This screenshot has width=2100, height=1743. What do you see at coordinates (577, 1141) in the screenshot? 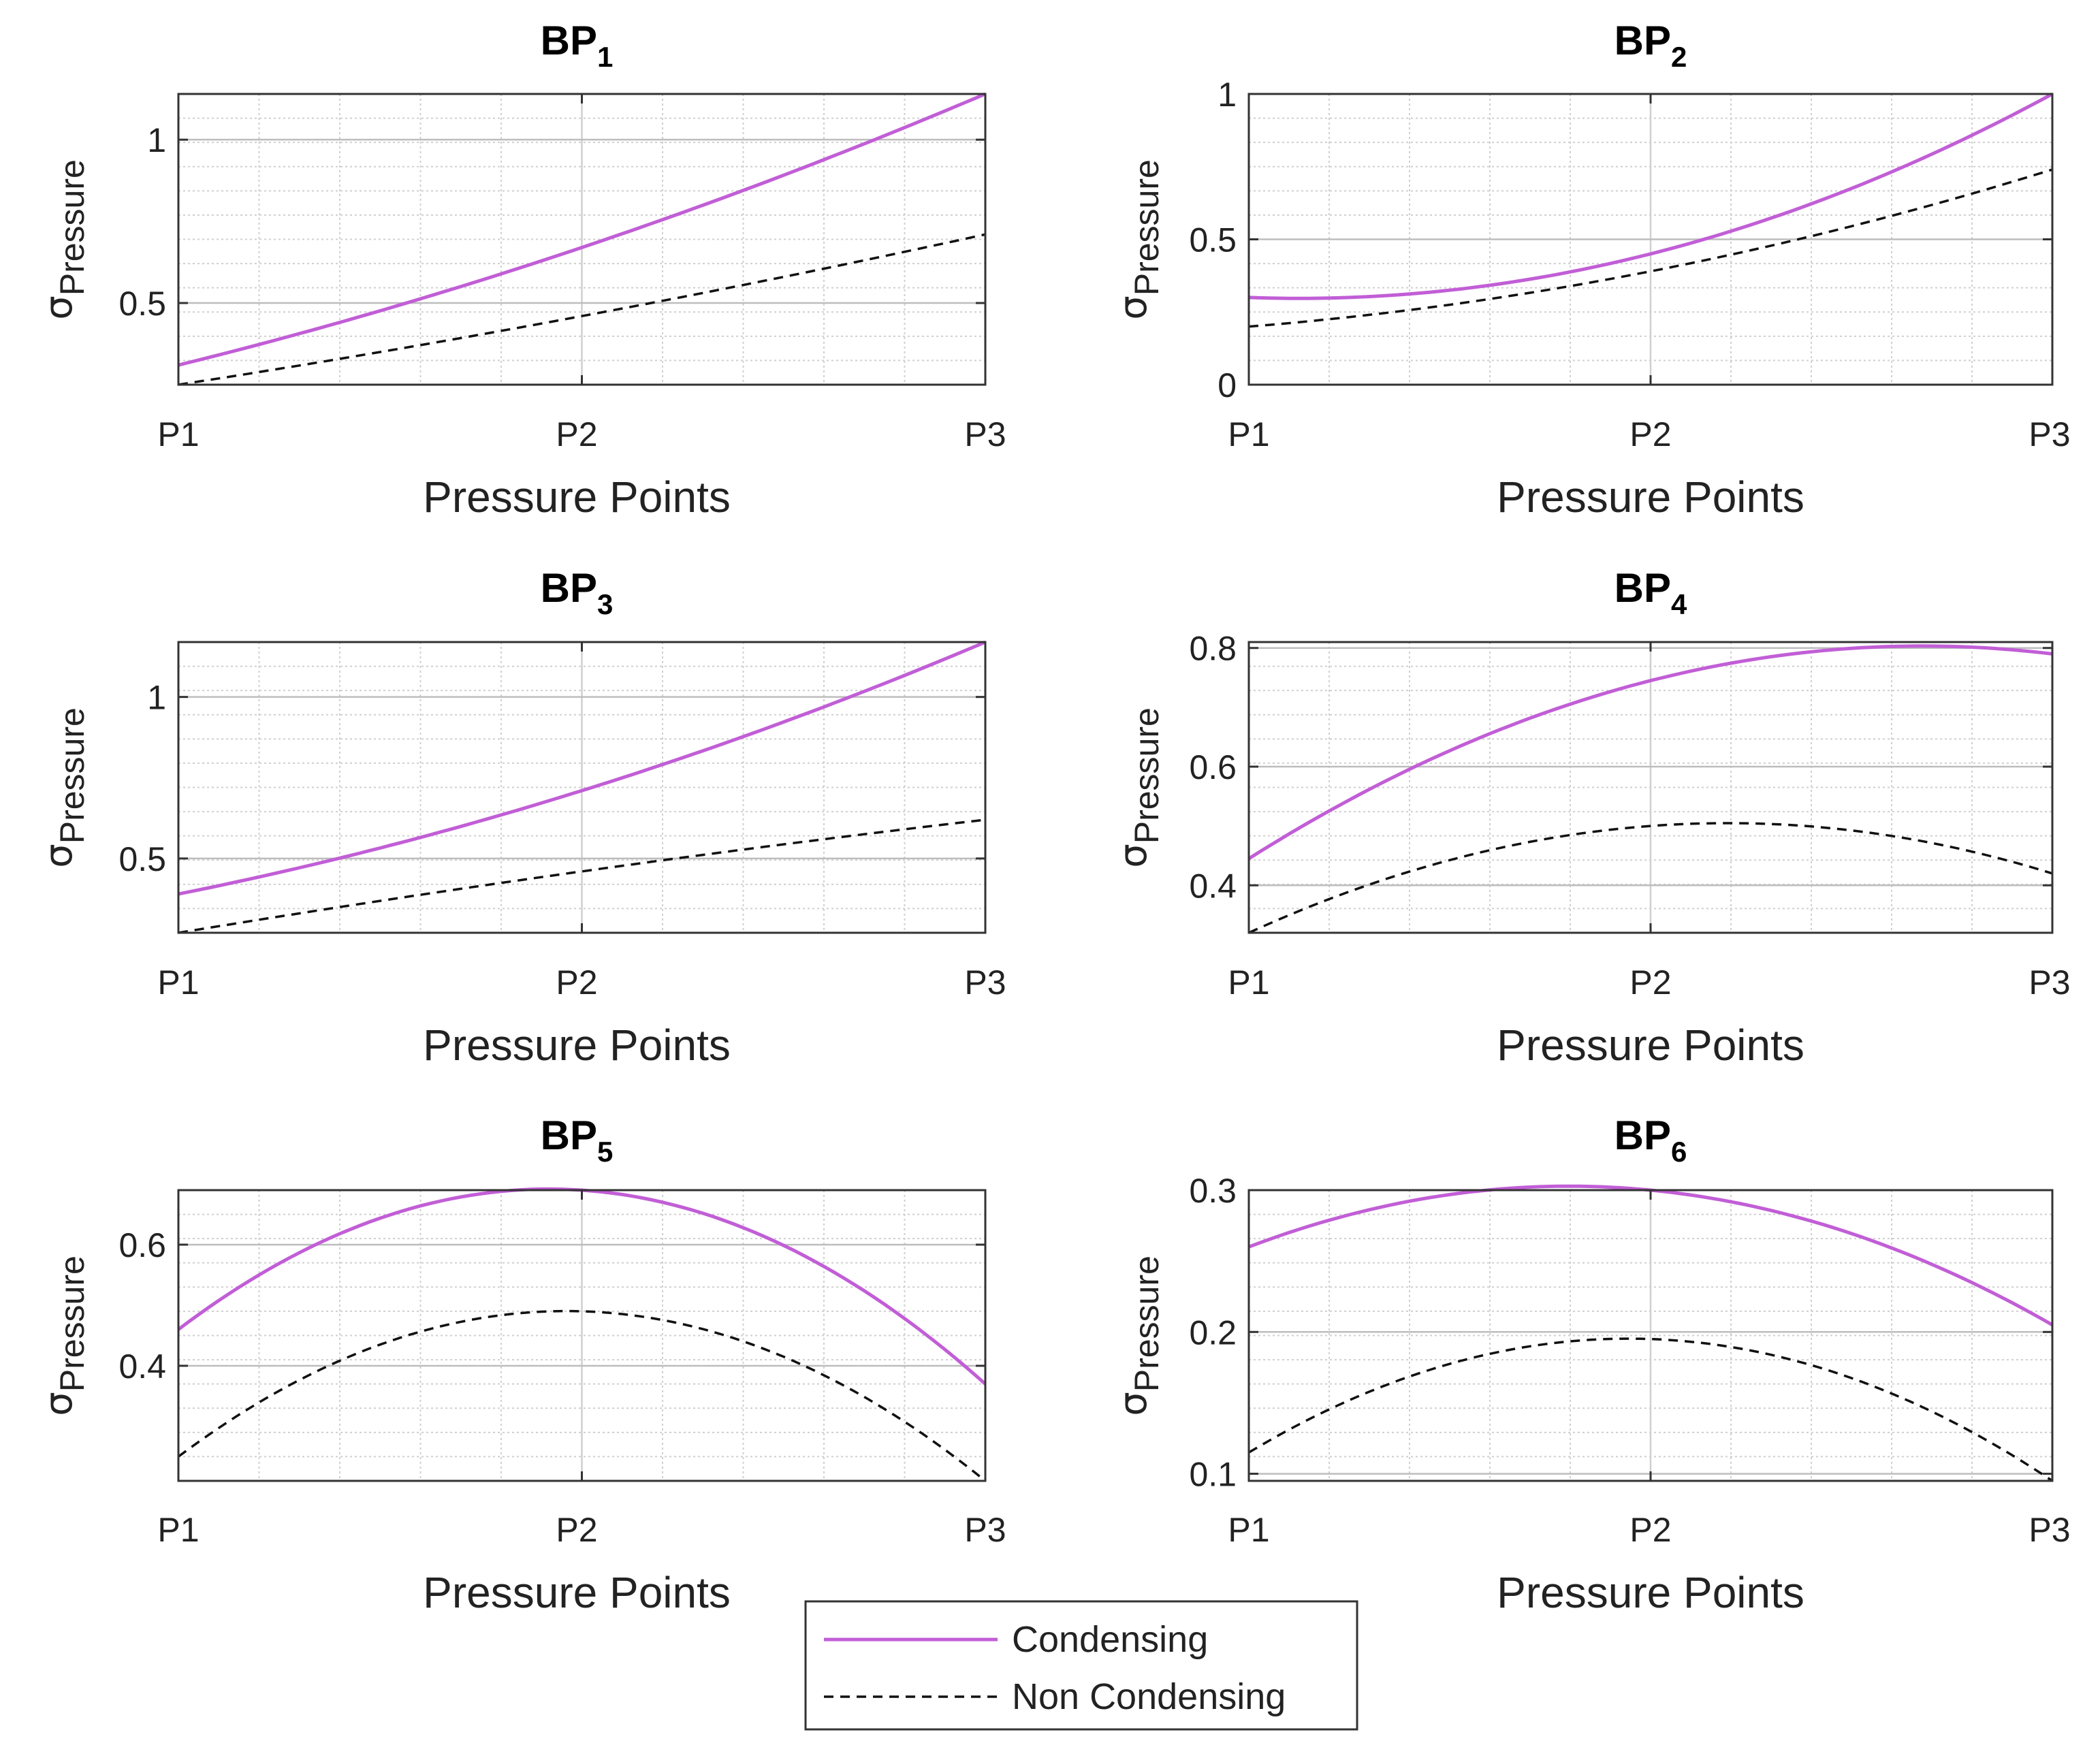
I see `panel-title: BP5` at bounding box center [577, 1141].